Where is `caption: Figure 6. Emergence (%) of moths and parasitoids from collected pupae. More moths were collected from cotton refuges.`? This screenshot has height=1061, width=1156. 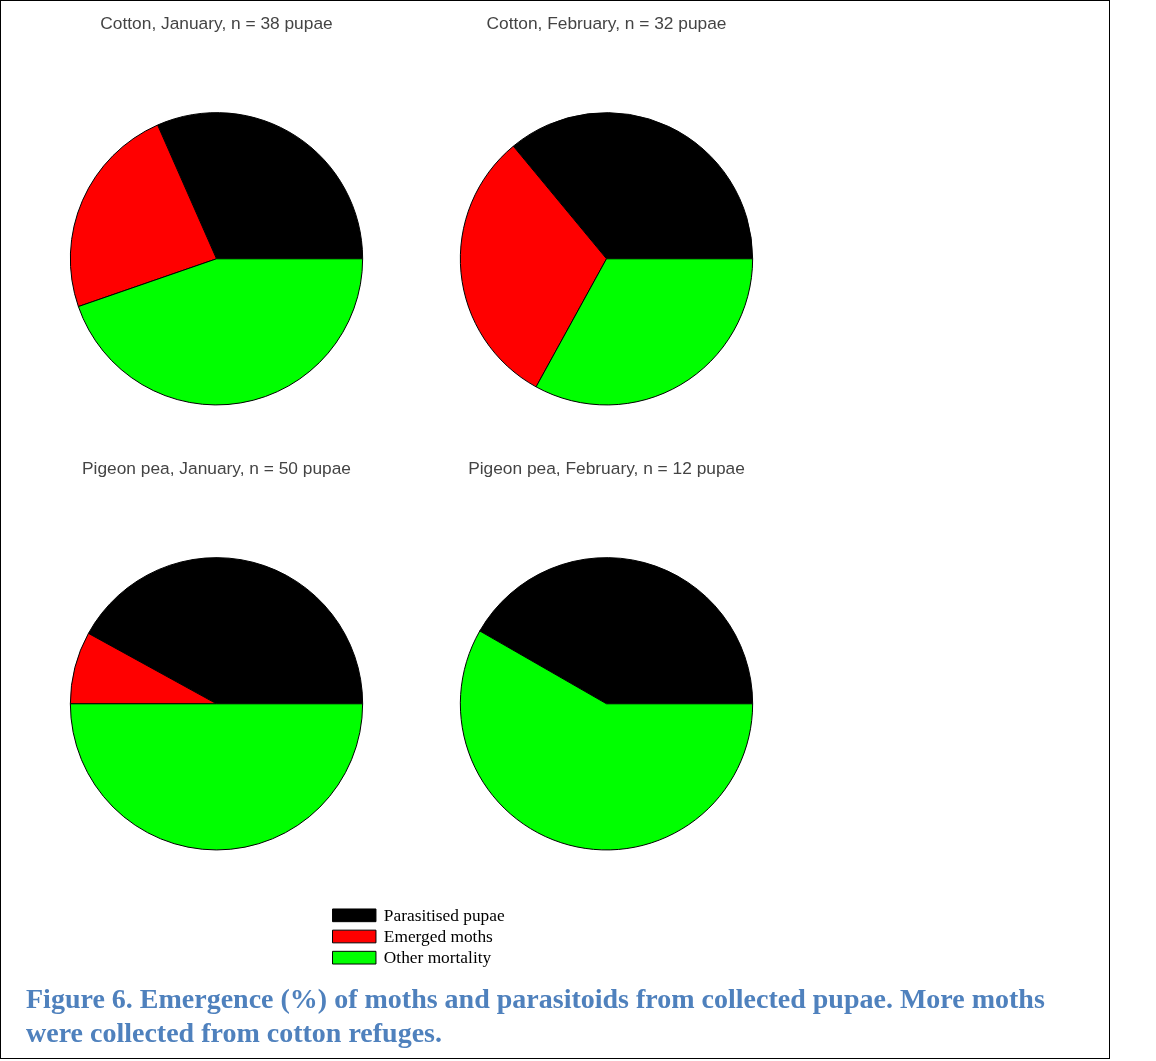
caption: Figure 6. Emergence (%) of moths and parasitoids from collected pupae. More moths were collected from cotton refuges. is located at coordinates (536, 1016).